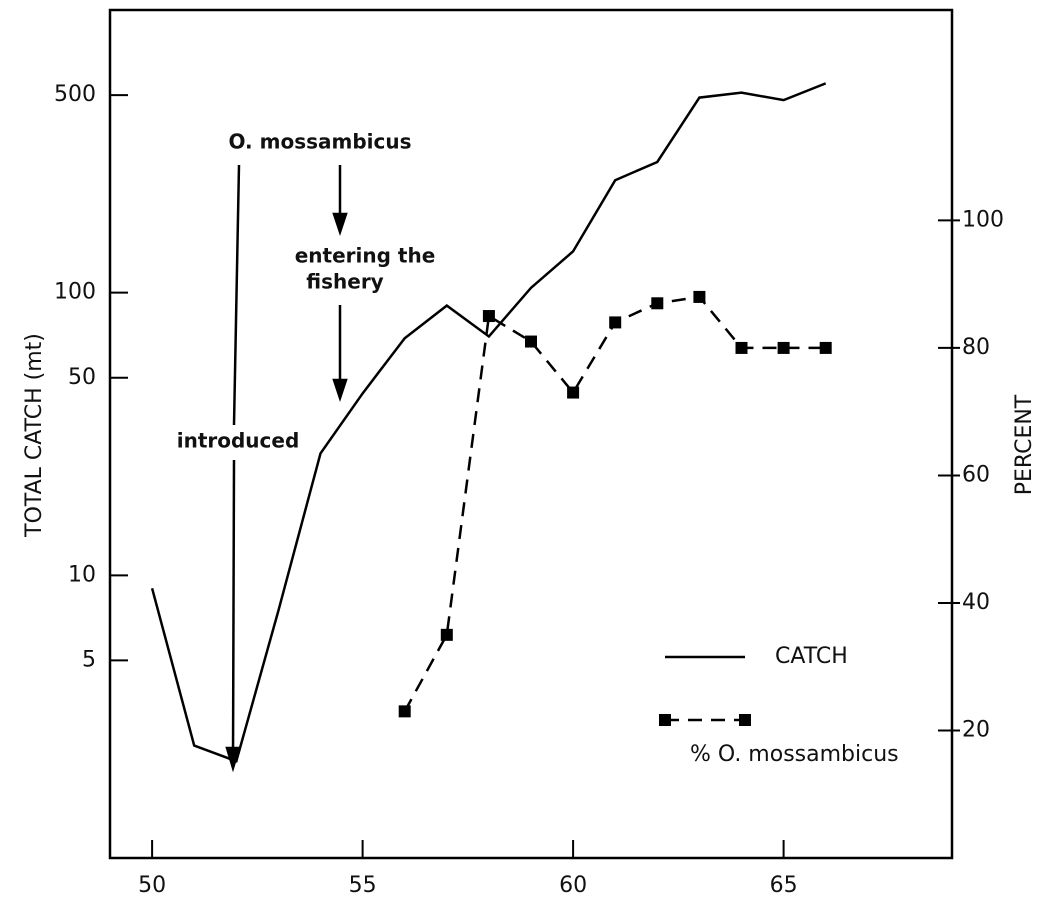 Image resolution: width=1042 pixels, height=904 pixels. I want to click on annotation: introduced, so click(238, 441).